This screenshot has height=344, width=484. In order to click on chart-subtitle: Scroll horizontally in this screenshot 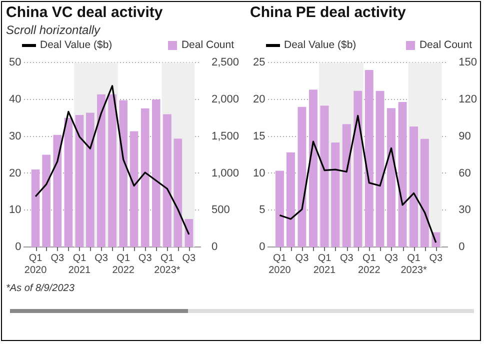, I will do `click(54, 31)`.